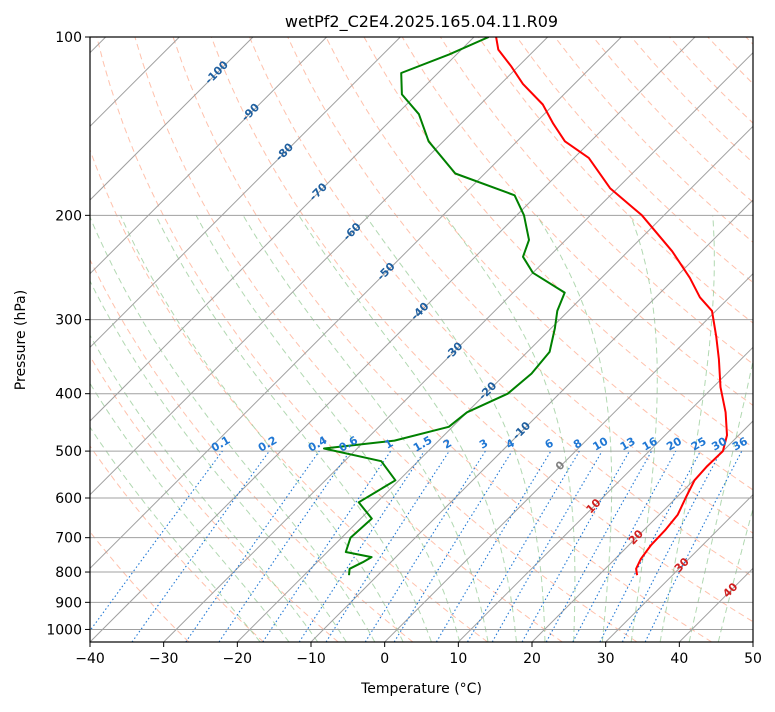 The image size is (775, 712). What do you see at coordinates (421, 22) in the screenshot?
I see `chart-title: wetPf2_C2E4.2025.165.04.11.R09` at bounding box center [421, 22].